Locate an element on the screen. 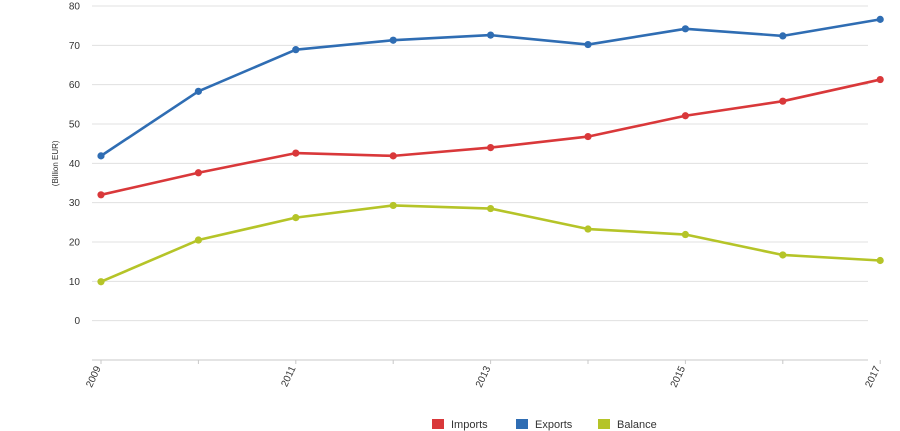 The image size is (900, 431). y-tick-label: 40 is located at coordinates (75, 164).